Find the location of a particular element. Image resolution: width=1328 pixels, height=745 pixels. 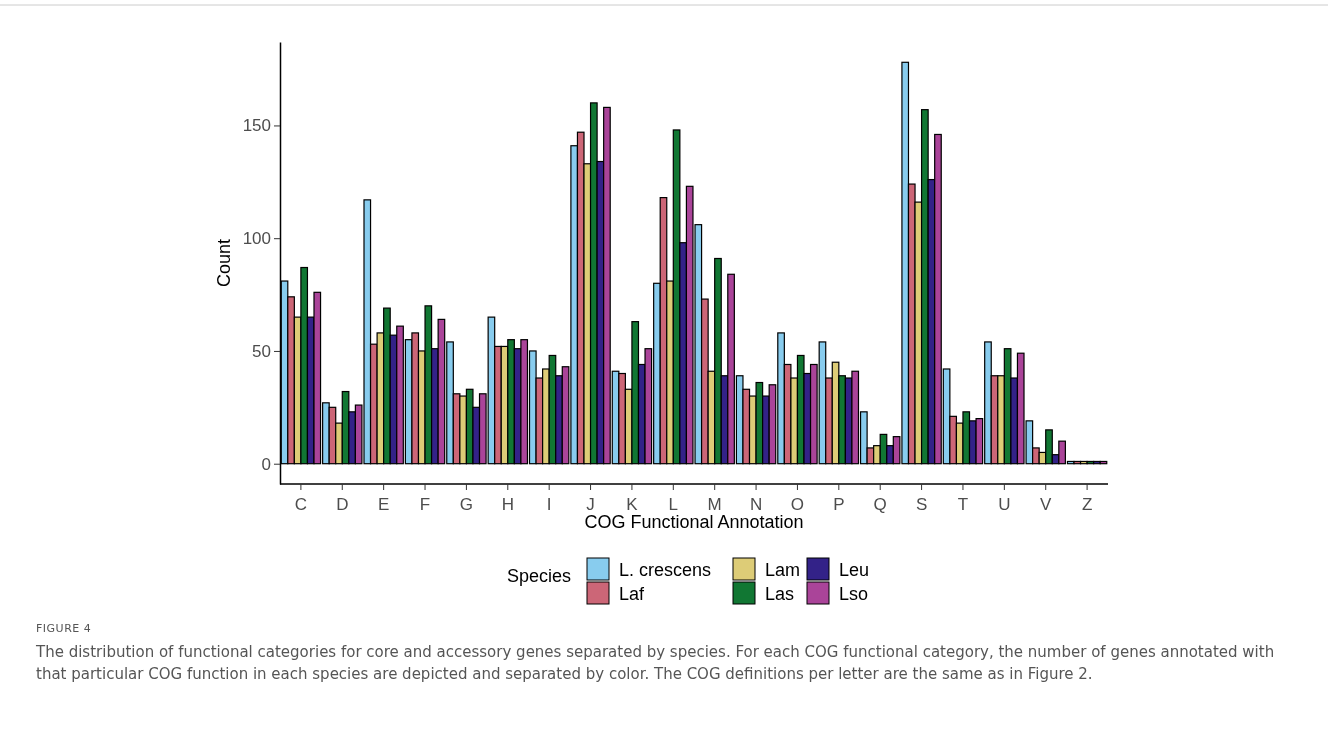

x-axis-title: COG Functional Annotation is located at coordinates (694, 522).